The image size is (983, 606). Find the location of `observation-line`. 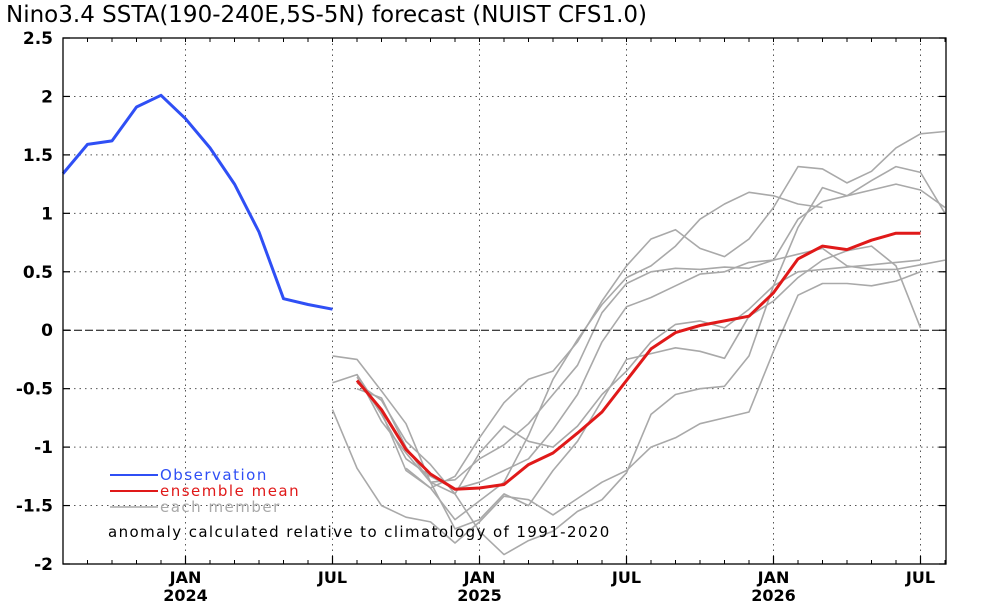

observation-line is located at coordinates (197, 202).